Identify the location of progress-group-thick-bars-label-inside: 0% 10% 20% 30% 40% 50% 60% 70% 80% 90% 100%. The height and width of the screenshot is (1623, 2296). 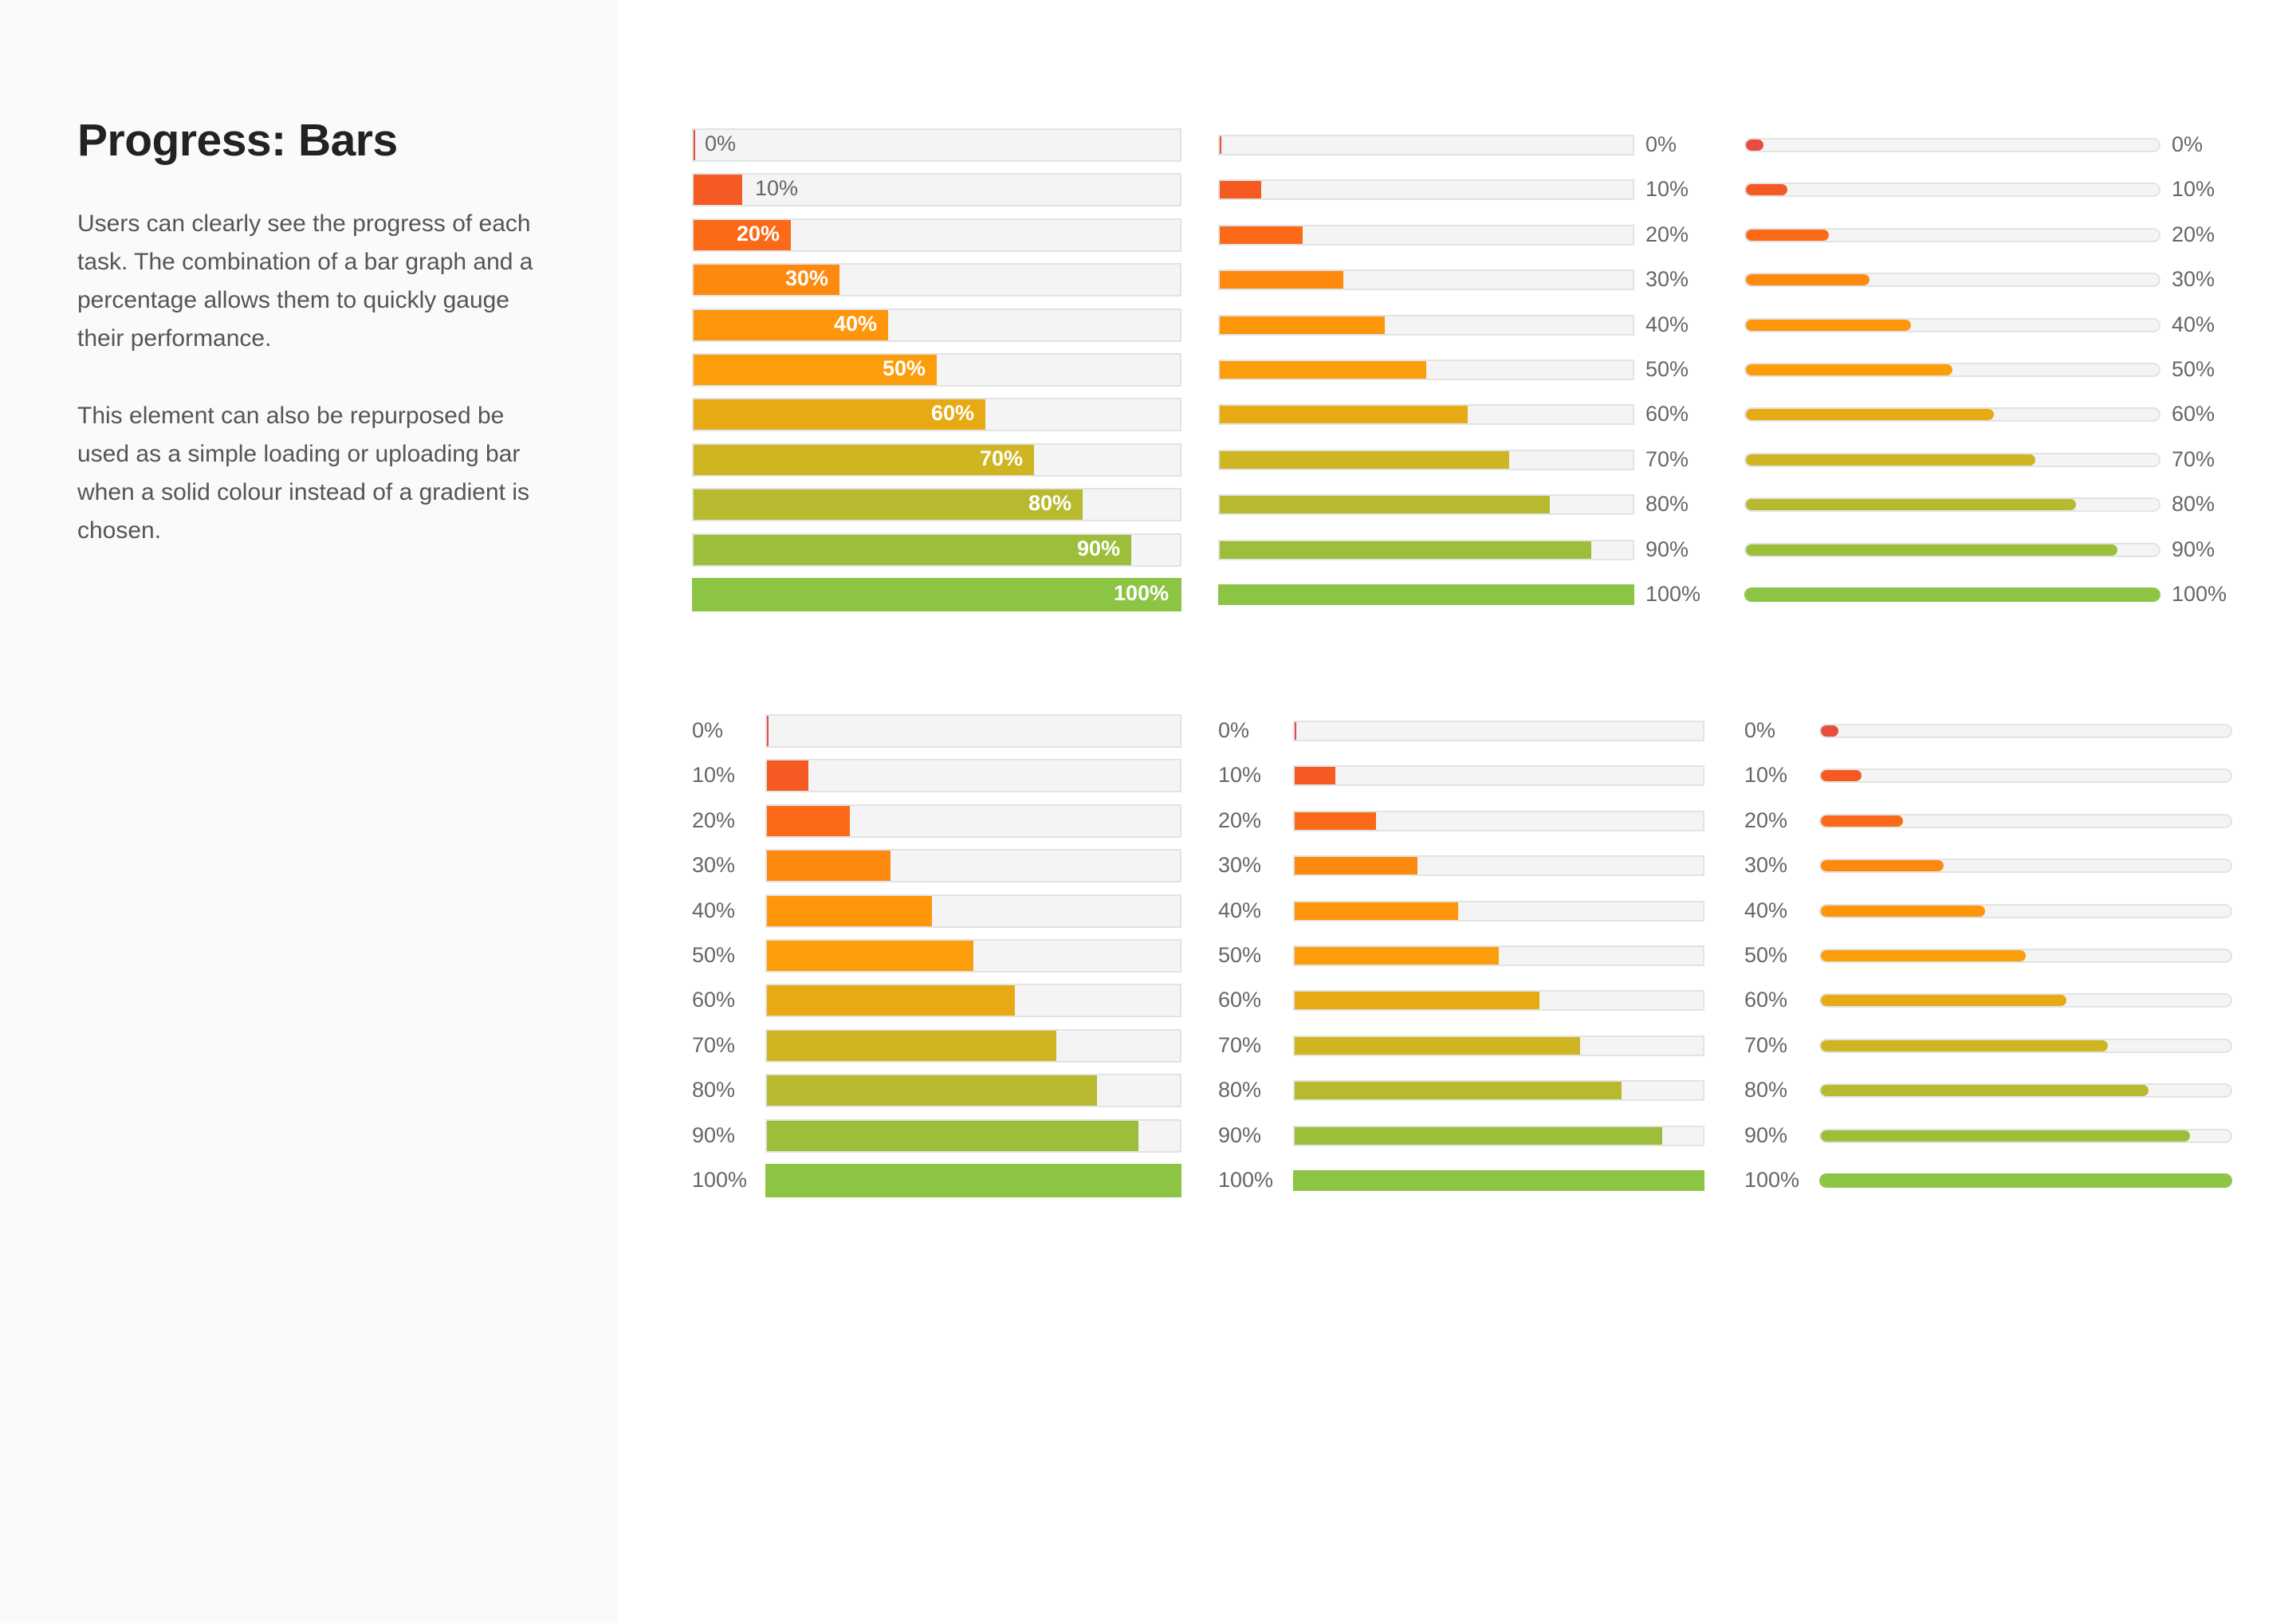
(939, 375).